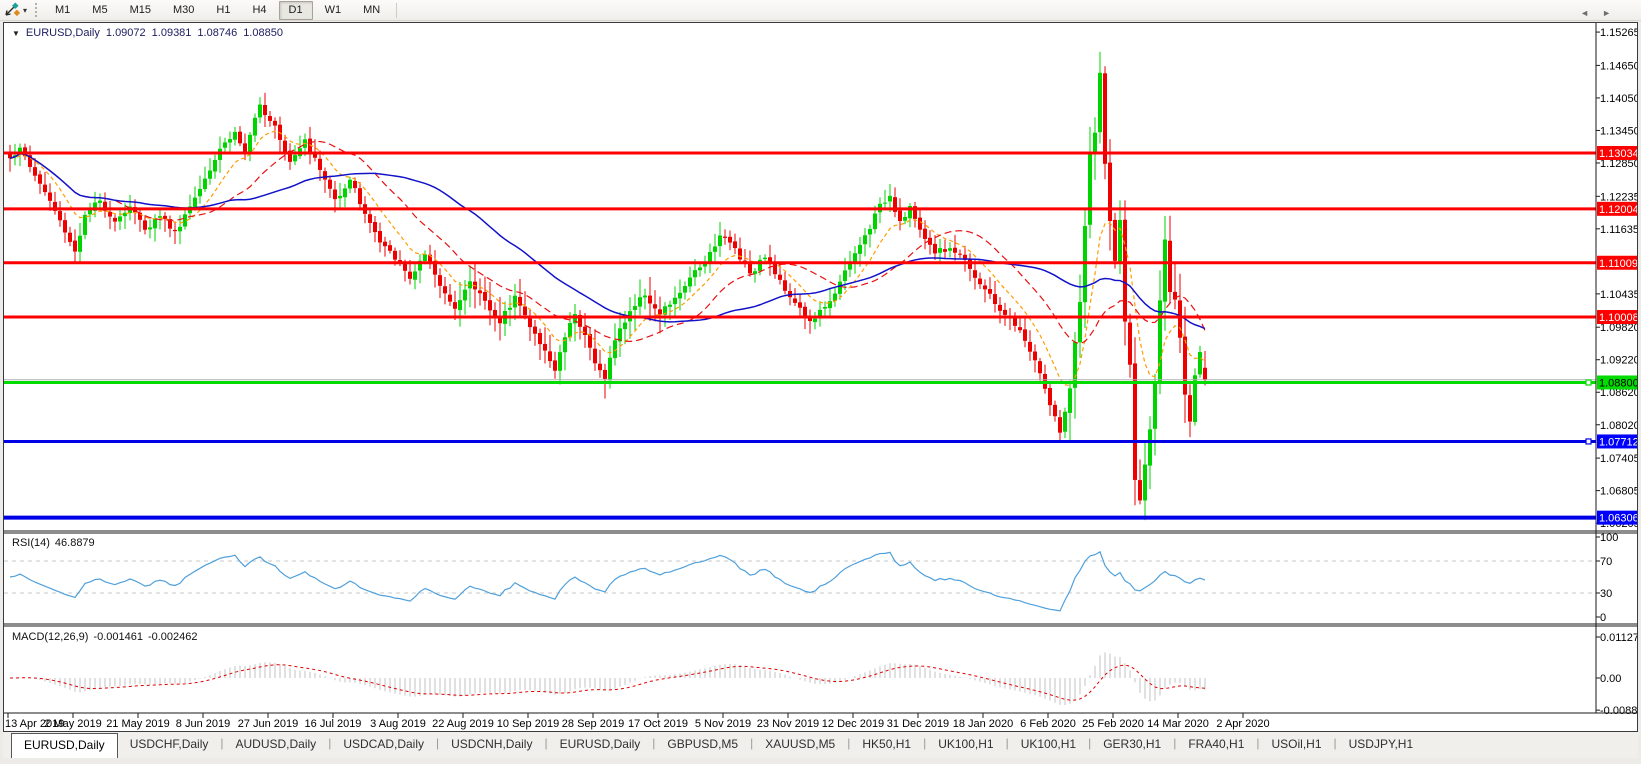 Image resolution: width=1641 pixels, height=764 pixels. I want to click on svg-text: 14 Mar 2020, so click(1178, 724).